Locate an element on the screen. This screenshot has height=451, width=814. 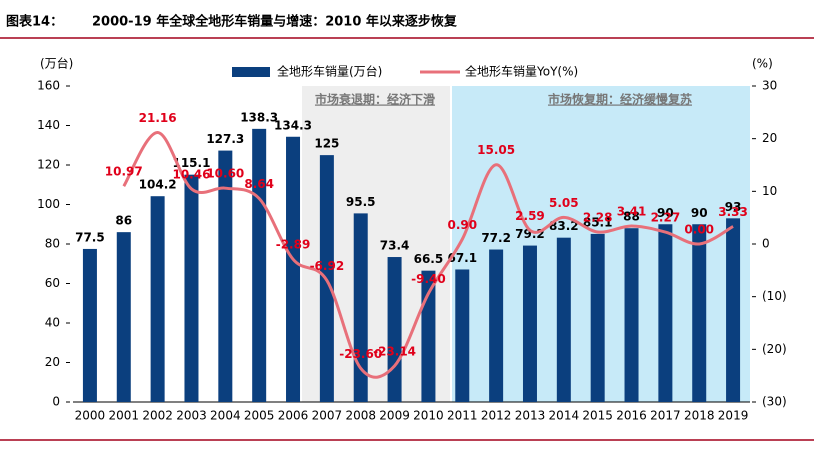
y-tick-label: 120 is located at coordinates (48, 165).